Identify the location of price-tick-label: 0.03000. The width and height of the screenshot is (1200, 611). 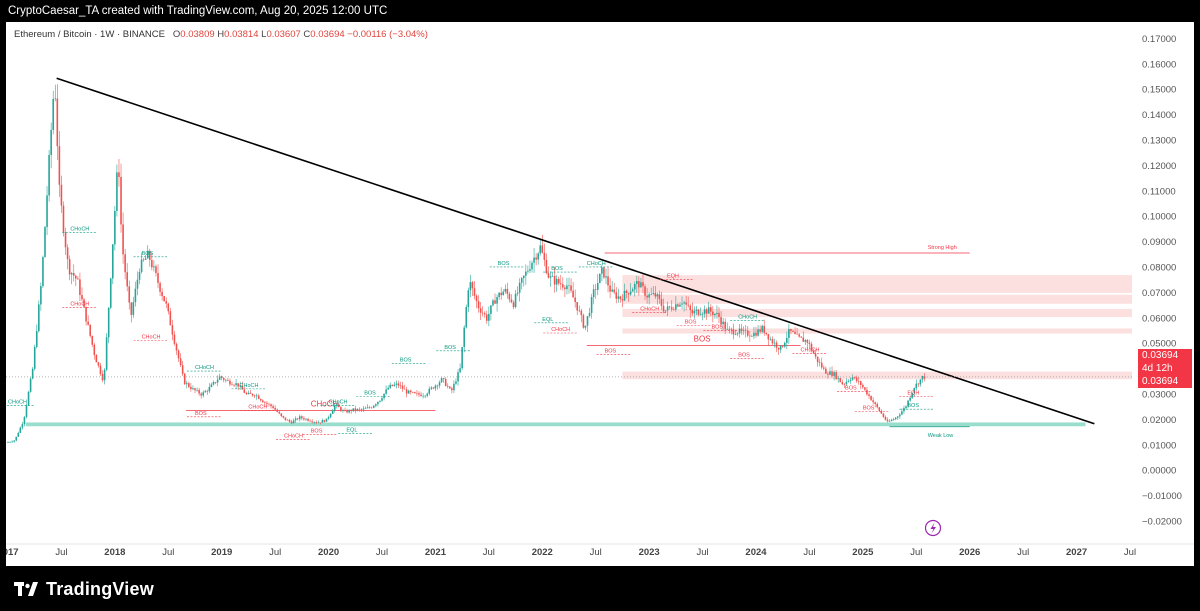
(1159, 395).